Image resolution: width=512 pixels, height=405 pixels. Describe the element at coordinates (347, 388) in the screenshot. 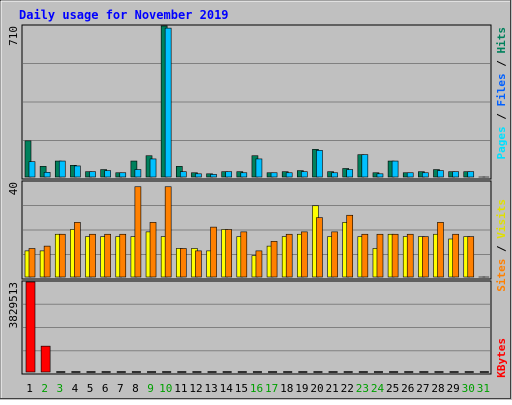

I see `x-tick-label: 22` at that location.